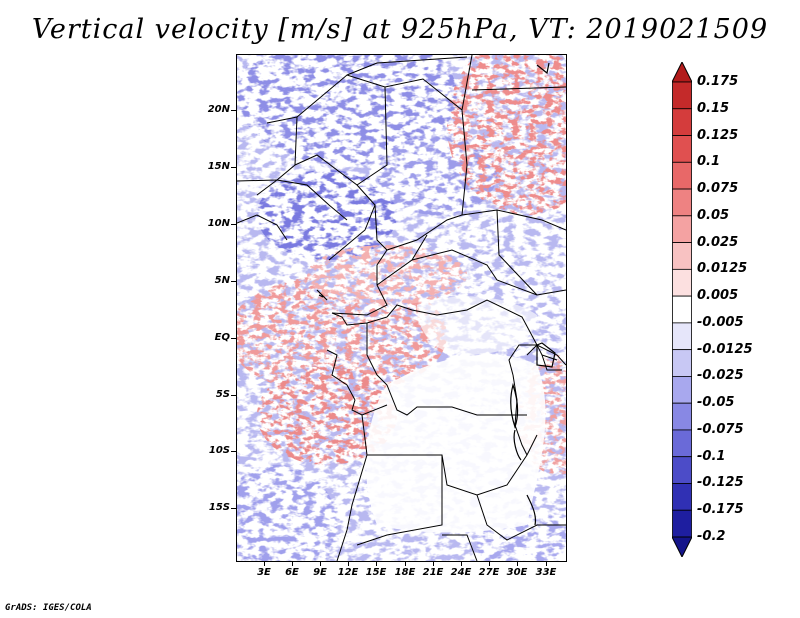 This screenshot has width=800, height=618. I want to click on lon-label: 6E, so click(292, 572).